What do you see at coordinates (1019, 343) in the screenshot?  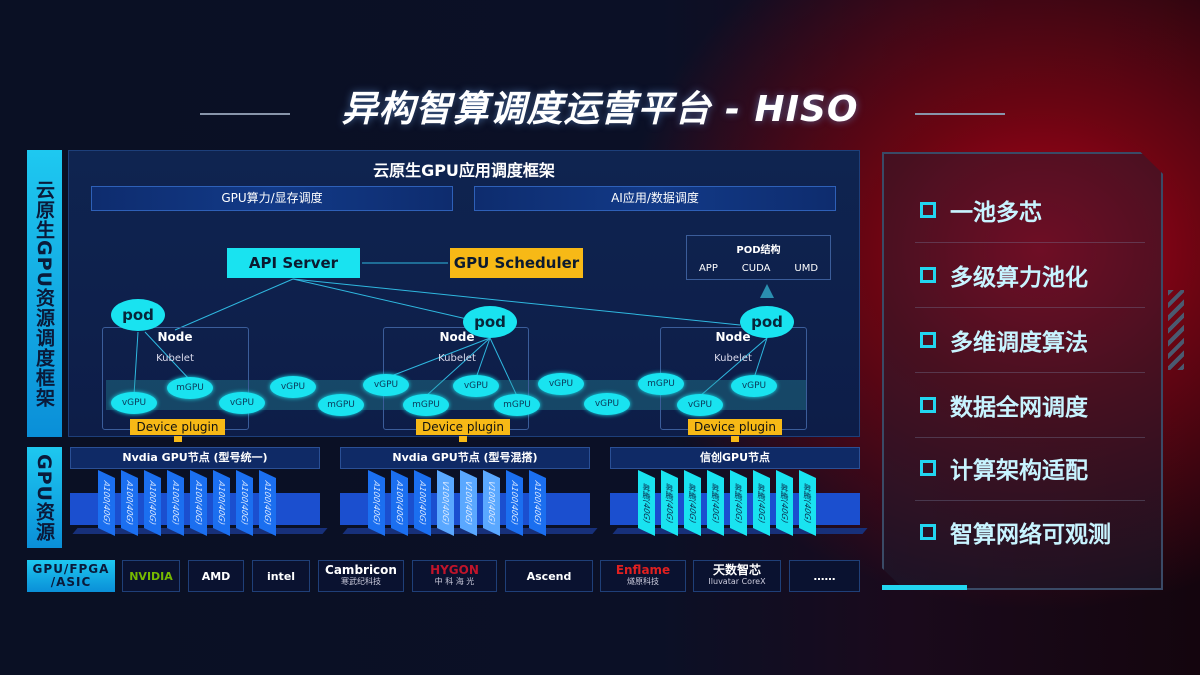 I see `feature-label: 多维调度算法` at bounding box center [1019, 343].